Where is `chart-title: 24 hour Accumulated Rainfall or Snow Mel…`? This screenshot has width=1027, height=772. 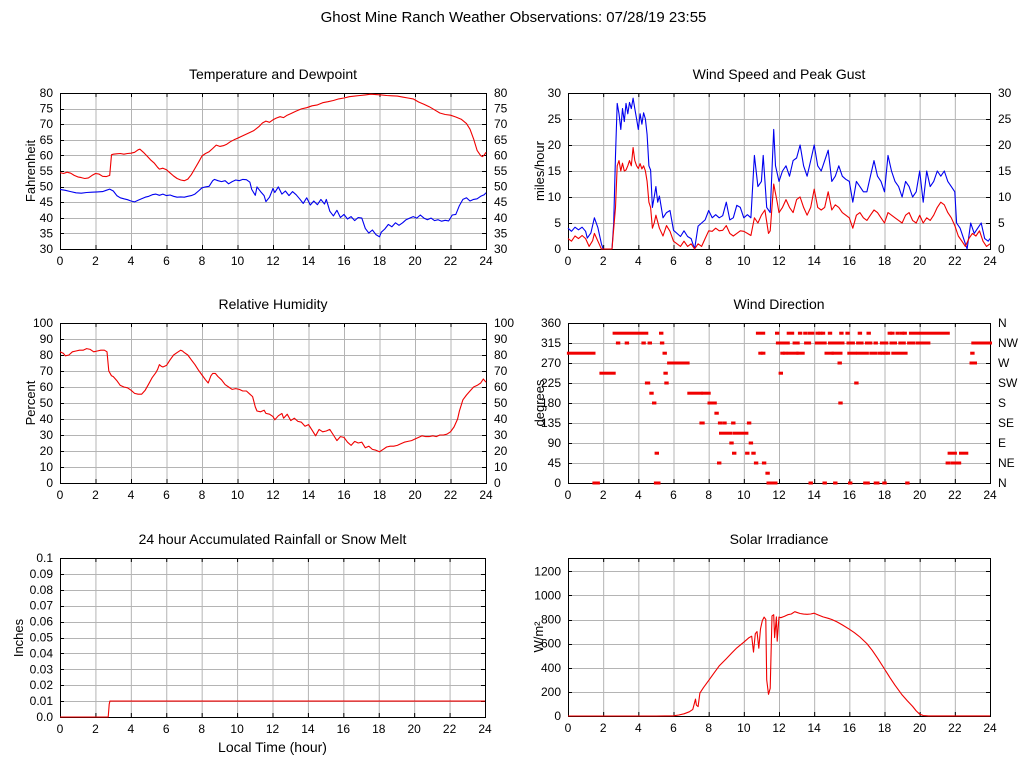 chart-title: 24 hour Accumulated Rainfall or Snow Mel… is located at coordinates (272, 539).